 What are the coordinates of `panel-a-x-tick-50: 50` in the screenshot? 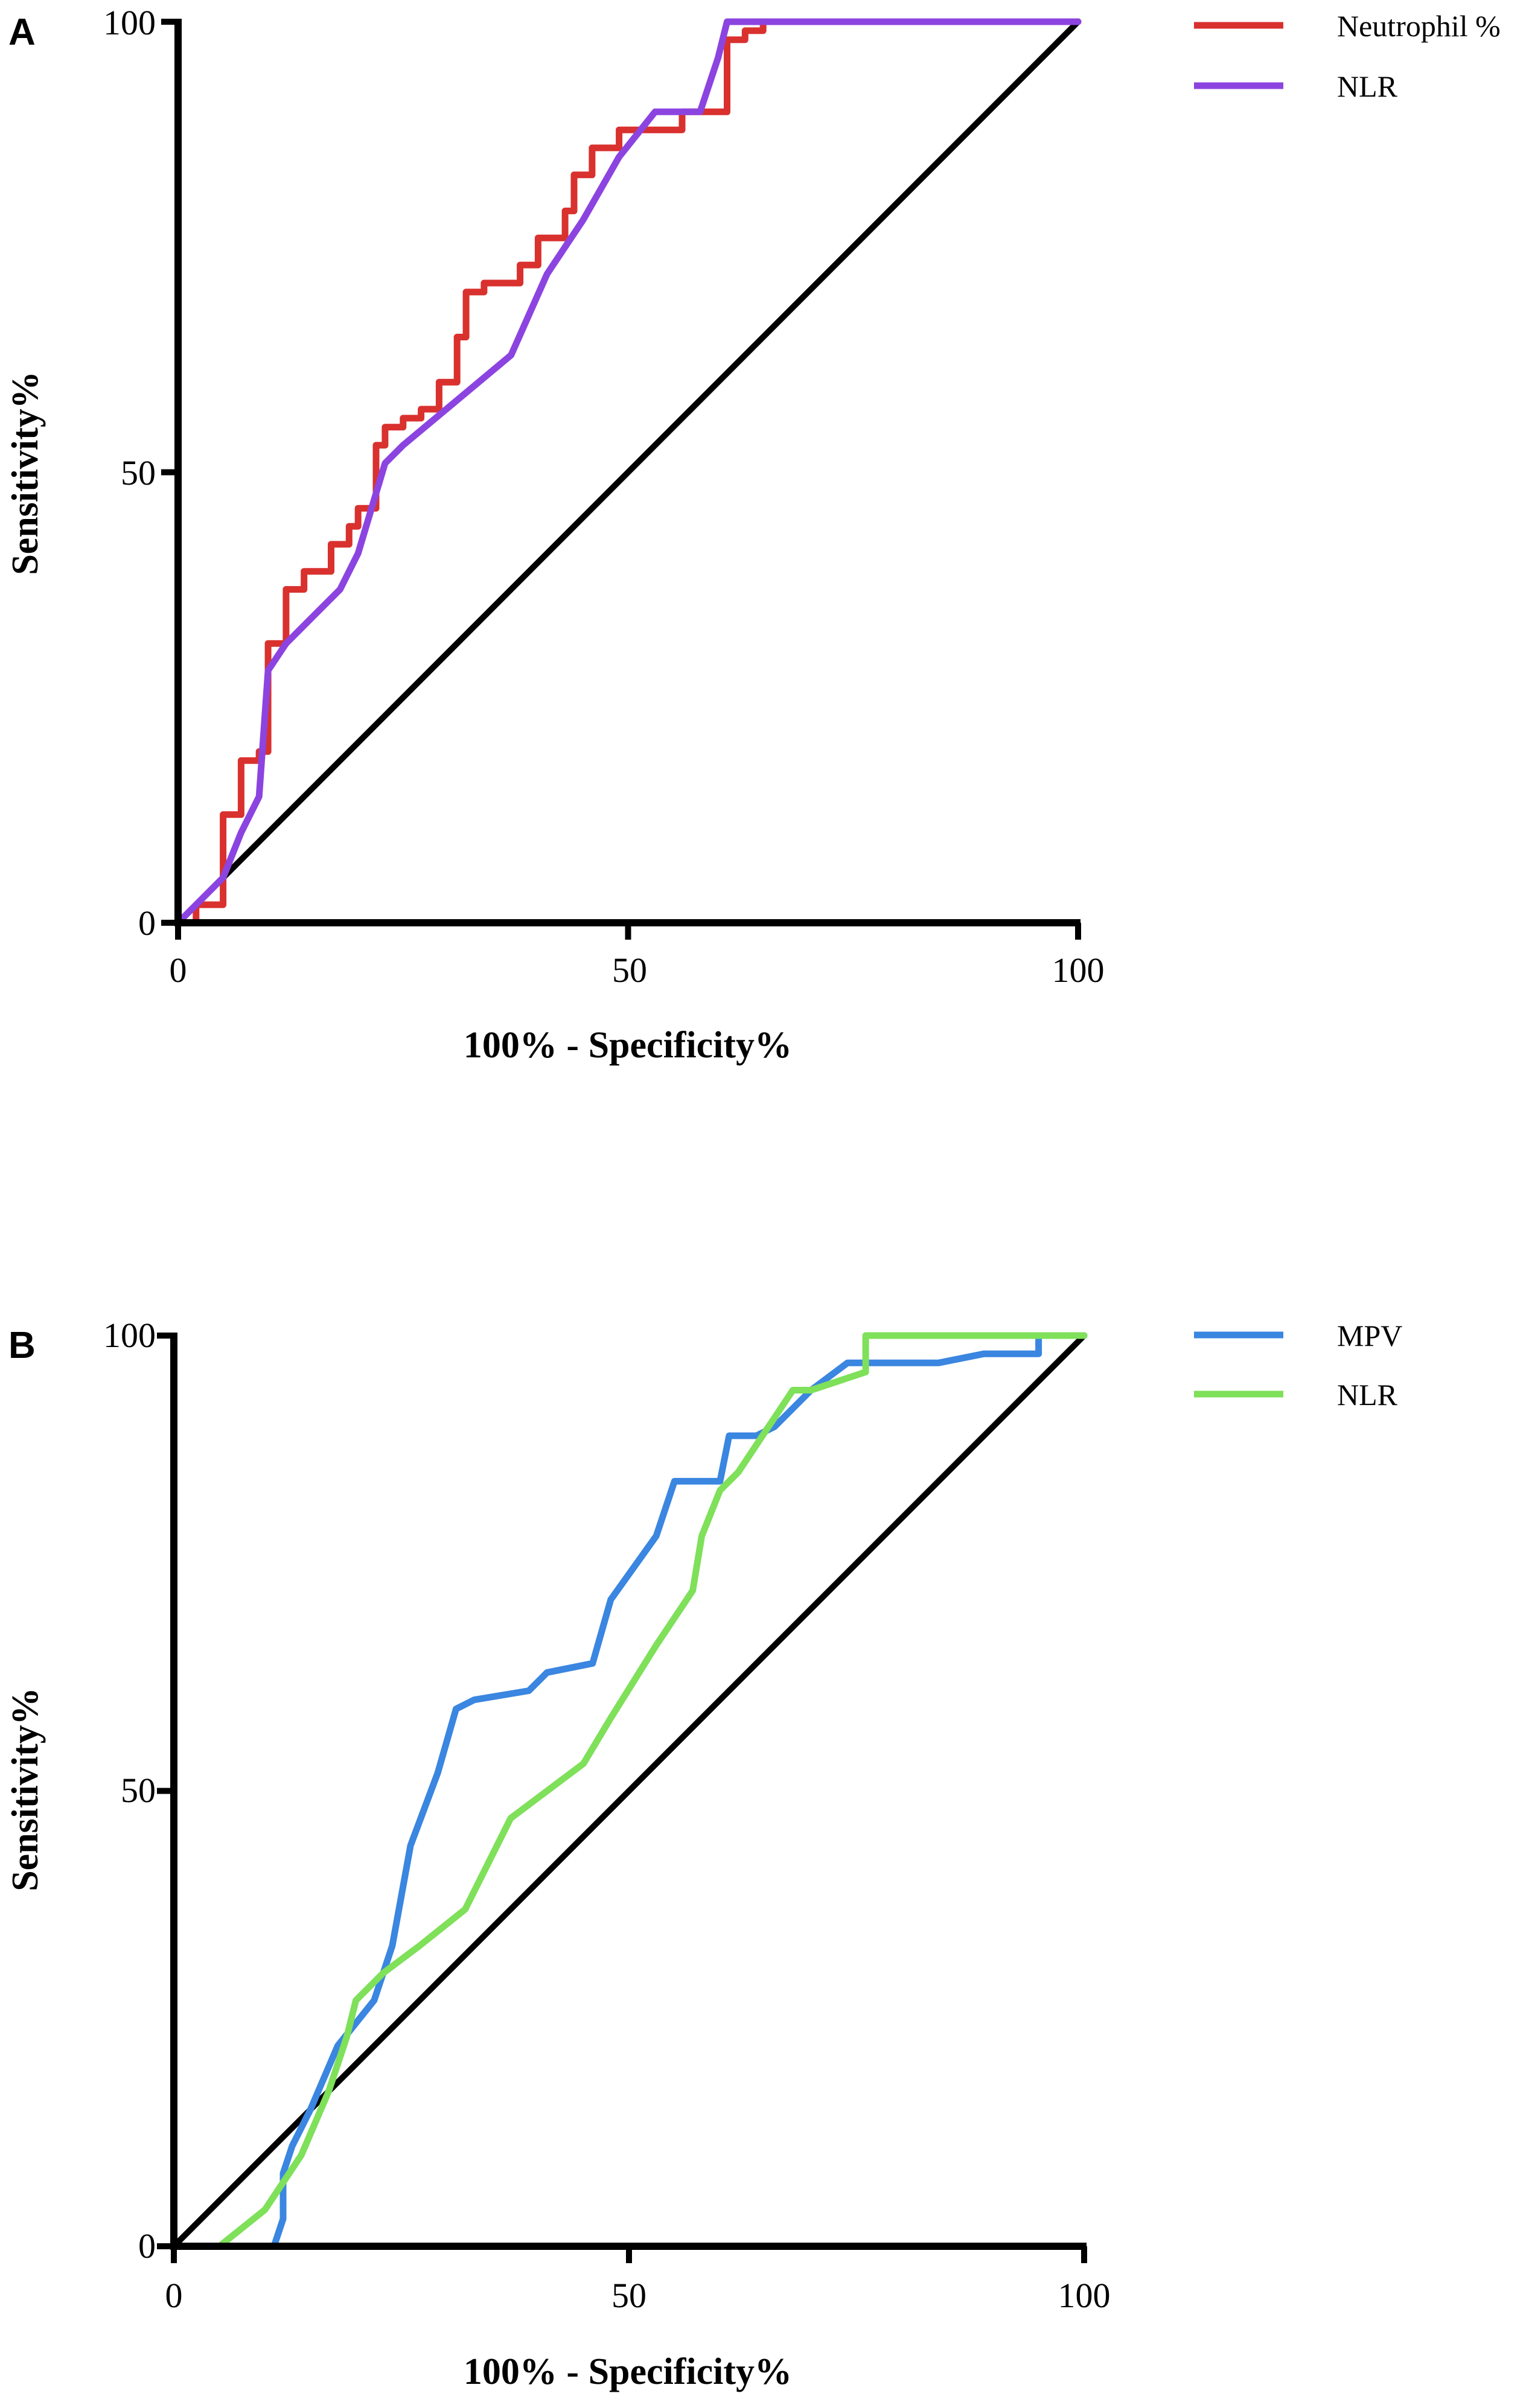 It's located at (629, 970).